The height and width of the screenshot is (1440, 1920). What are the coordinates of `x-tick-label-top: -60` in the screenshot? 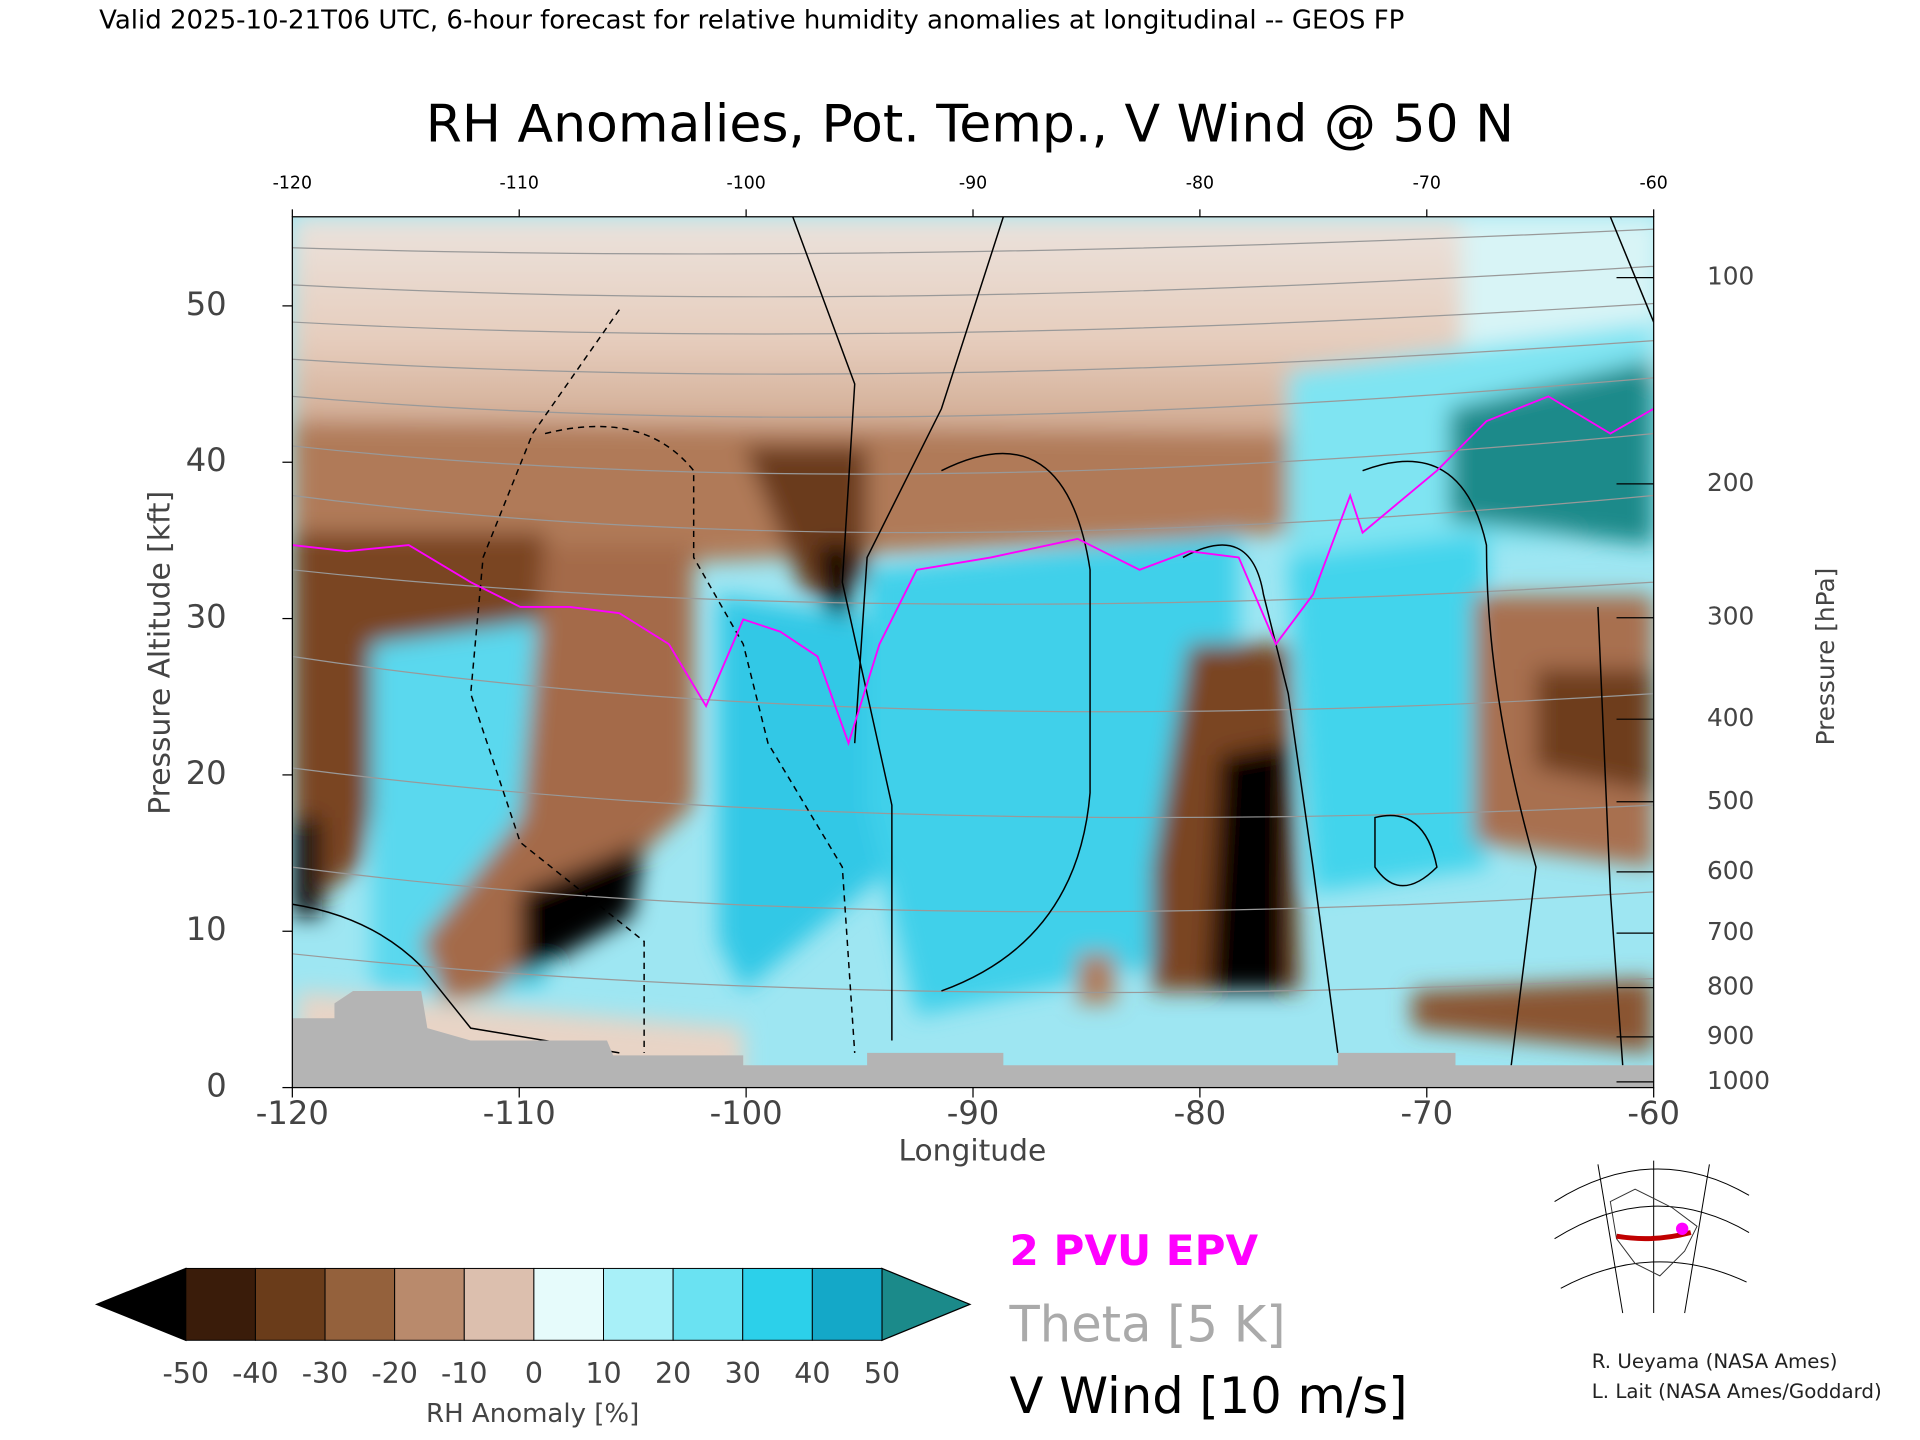 It's located at (1654, 183).